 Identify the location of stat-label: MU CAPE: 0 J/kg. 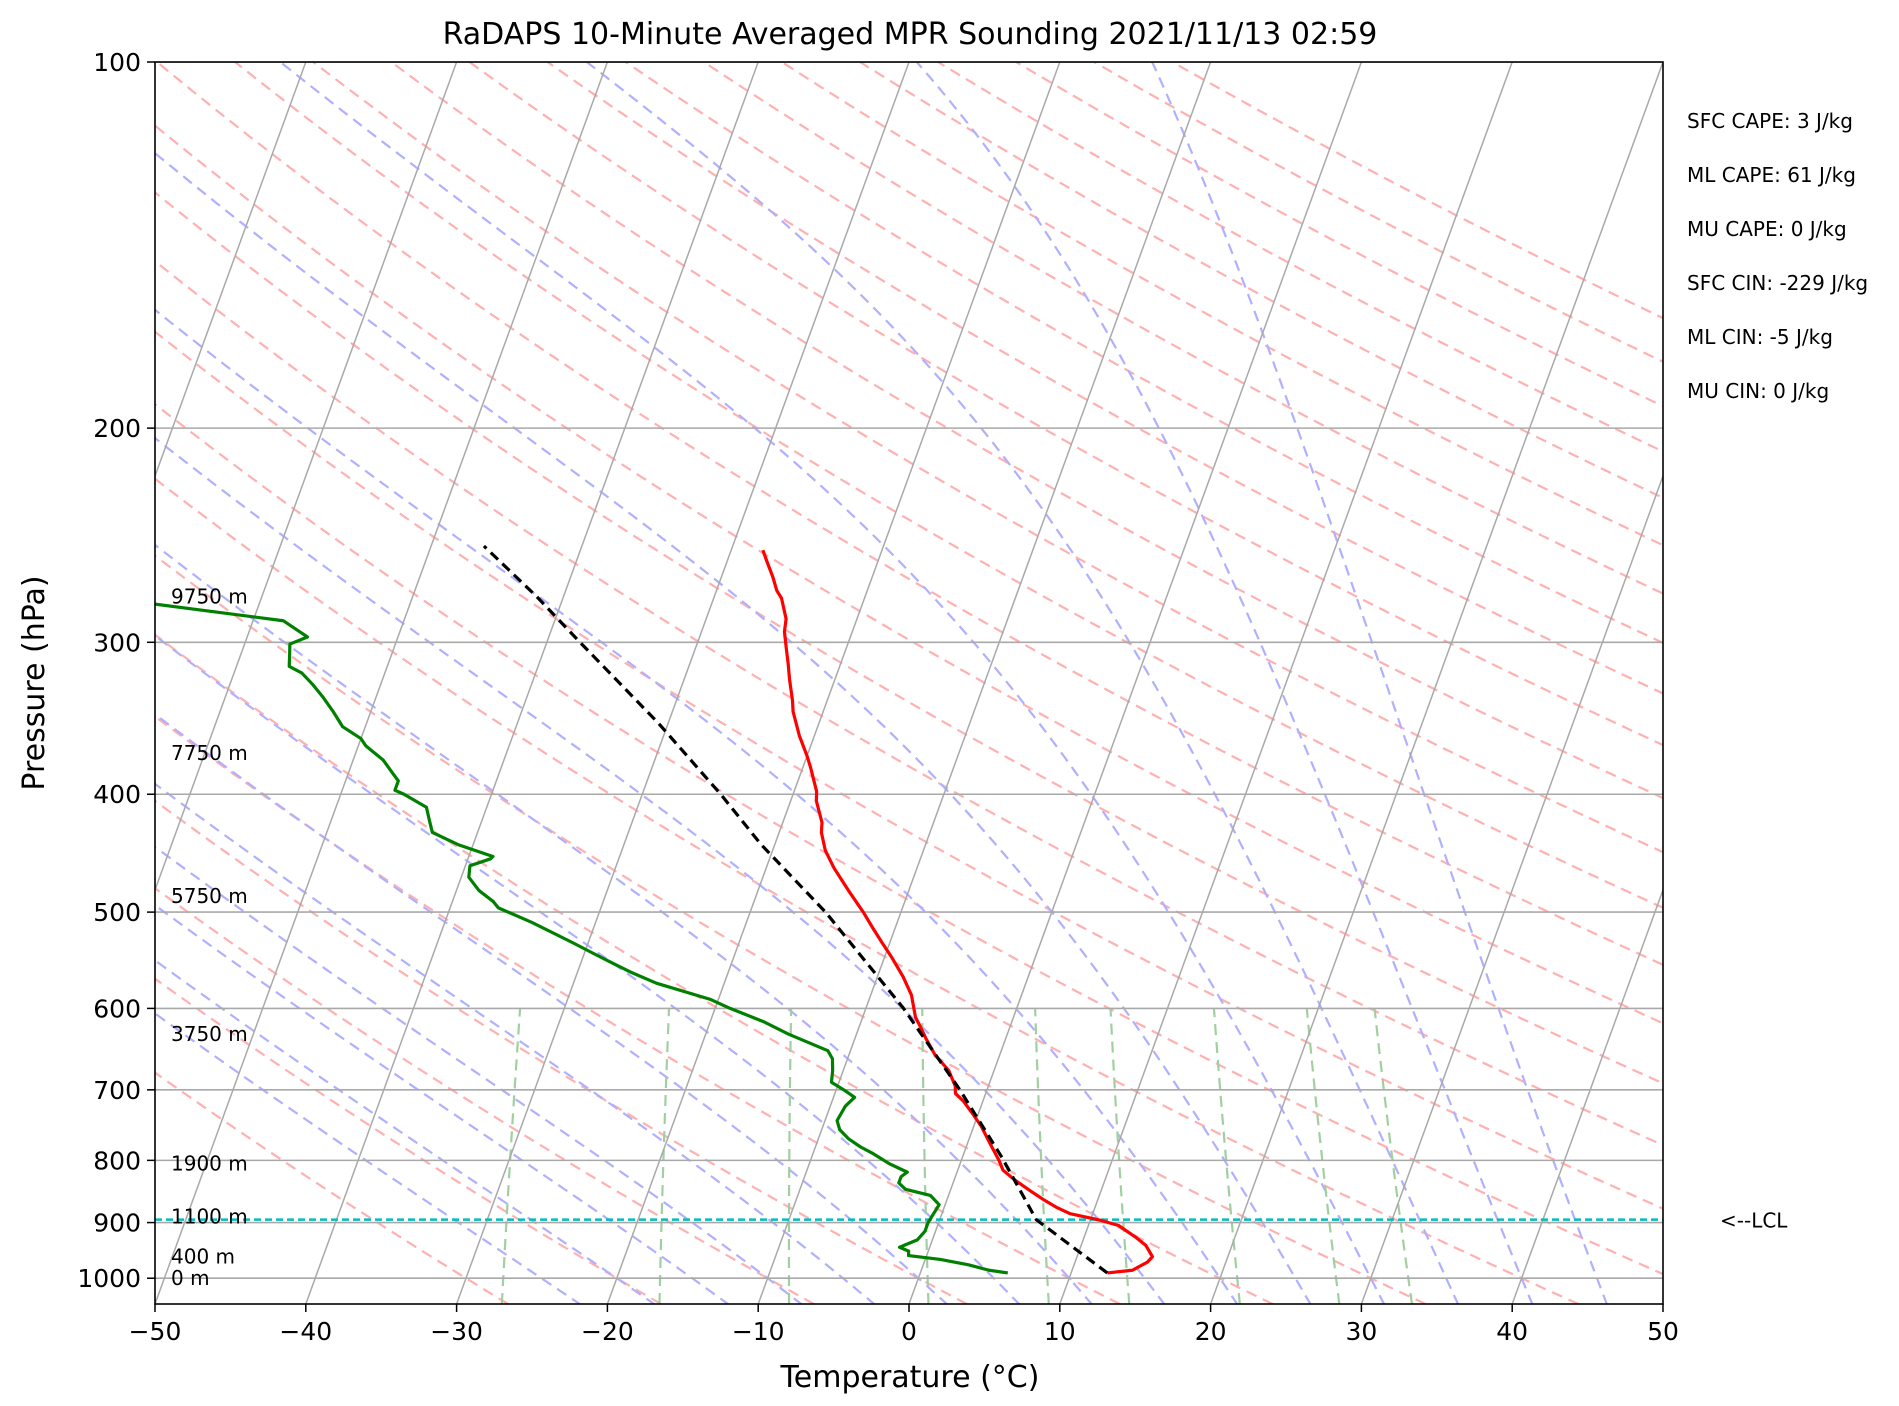
(1767, 229).